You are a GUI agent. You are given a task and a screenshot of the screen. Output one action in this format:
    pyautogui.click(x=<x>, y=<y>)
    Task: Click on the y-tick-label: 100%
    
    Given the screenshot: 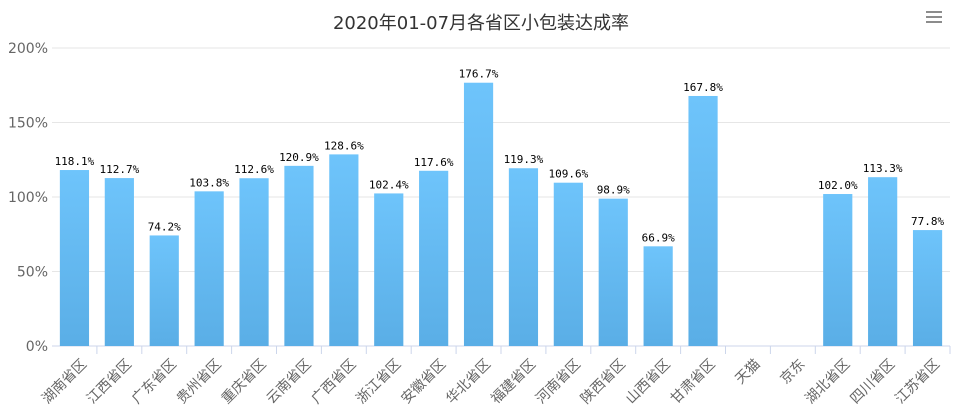 What is the action you would take?
    pyautogui.click(x=28, y=198)
    